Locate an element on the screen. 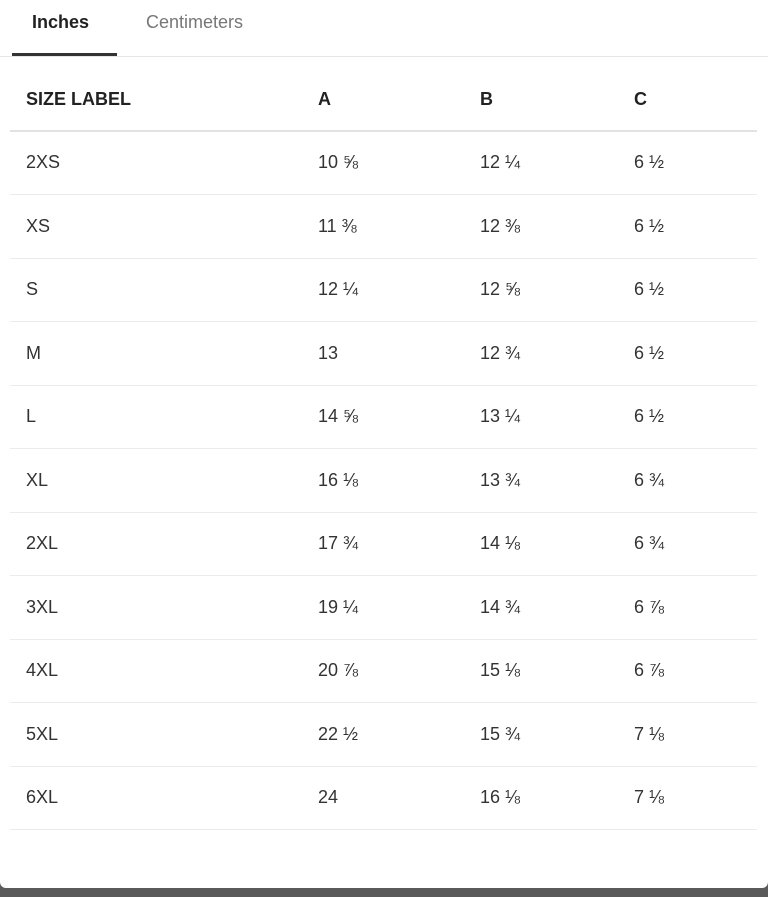  size-label: 3XL is located at coordinates (42, 606).